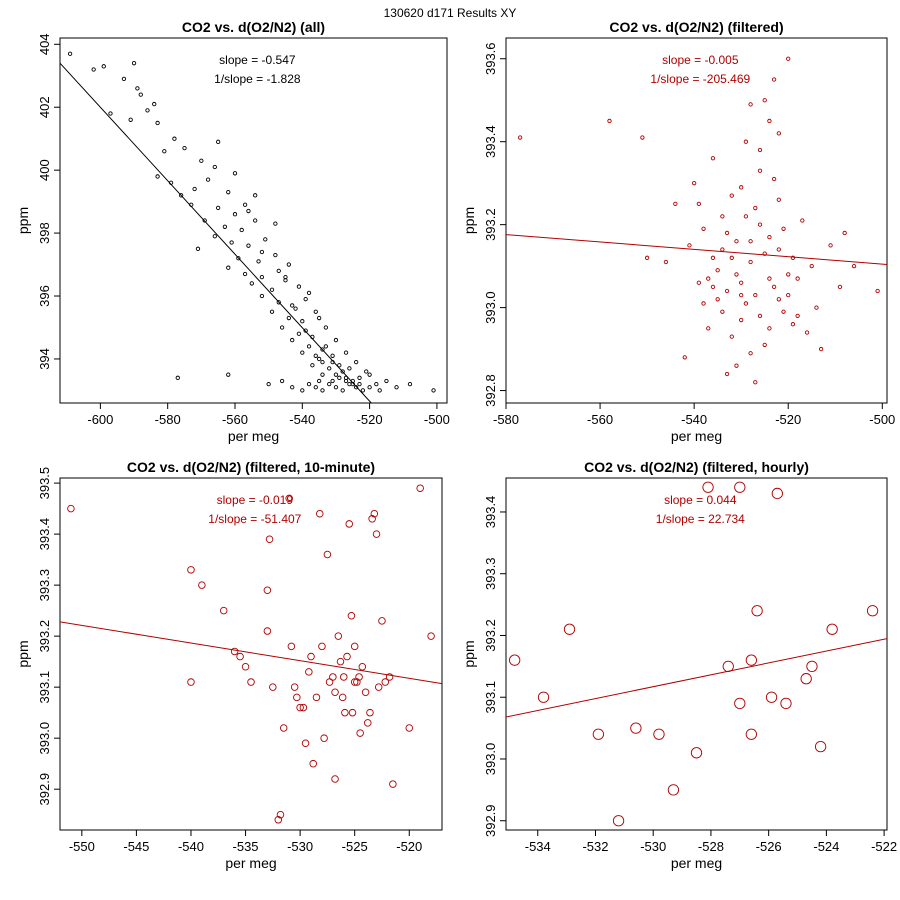 Image resolution: width=900 pixels, height=900 pixels. I want to click on x-tick-label: -500, so click(437, 419).